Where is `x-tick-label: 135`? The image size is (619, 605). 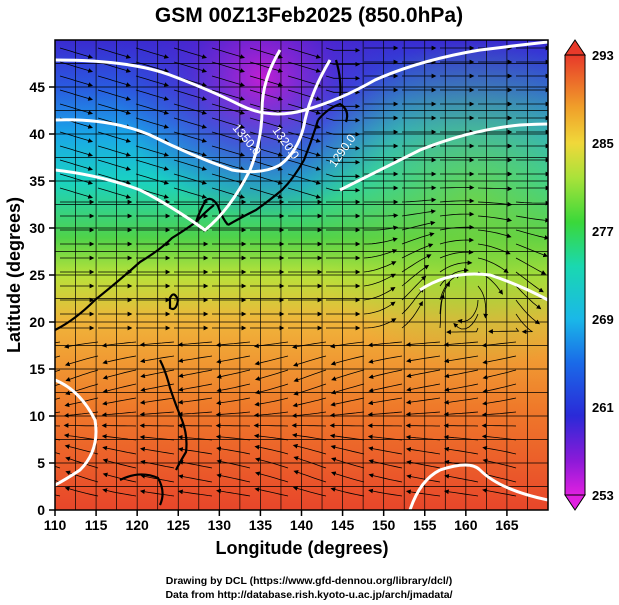 x-tick-label: 135 is located at coordinates (261, 525).